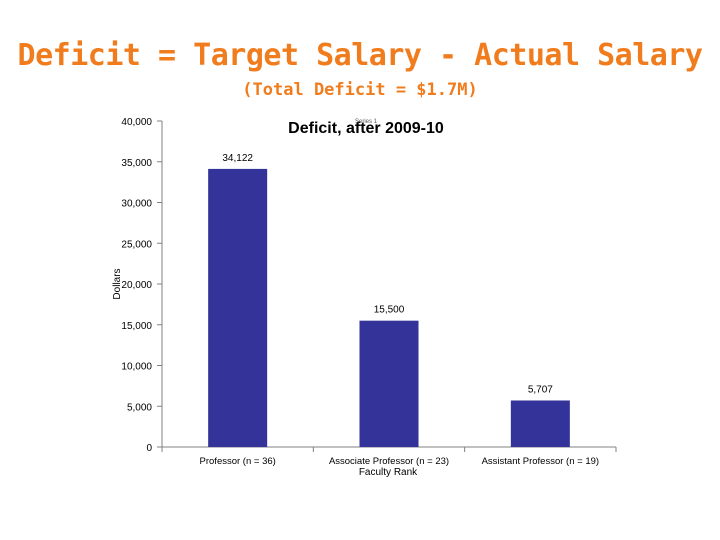  I want to click on x-axis-label: Faculty Rank, so click(388, 472).